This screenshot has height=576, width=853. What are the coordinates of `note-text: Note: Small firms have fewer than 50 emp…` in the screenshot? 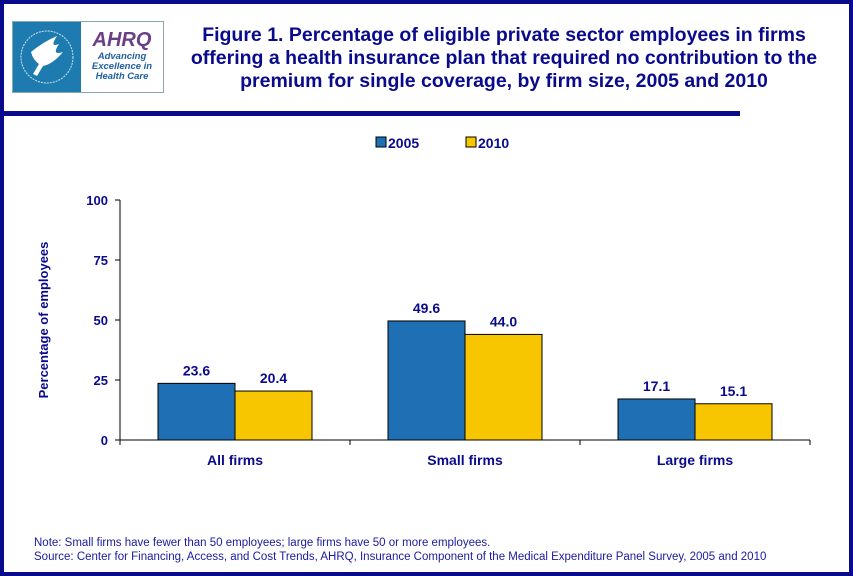 It's located at (262, 543).